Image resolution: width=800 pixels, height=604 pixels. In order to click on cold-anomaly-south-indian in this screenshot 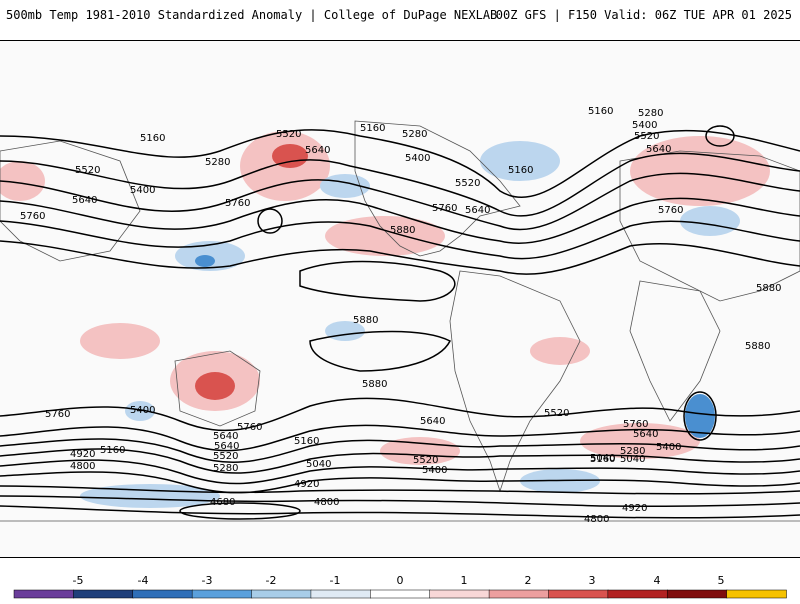, I will do `click(700, 416)`.